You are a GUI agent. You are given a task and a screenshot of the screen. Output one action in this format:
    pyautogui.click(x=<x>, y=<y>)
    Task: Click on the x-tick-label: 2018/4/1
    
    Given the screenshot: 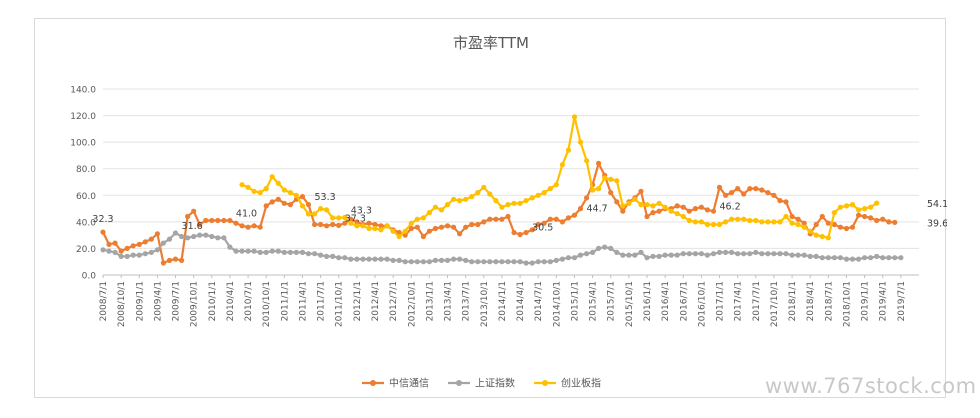 What is the action you would take?
    pyautogui.click(x=811, y=301)
    